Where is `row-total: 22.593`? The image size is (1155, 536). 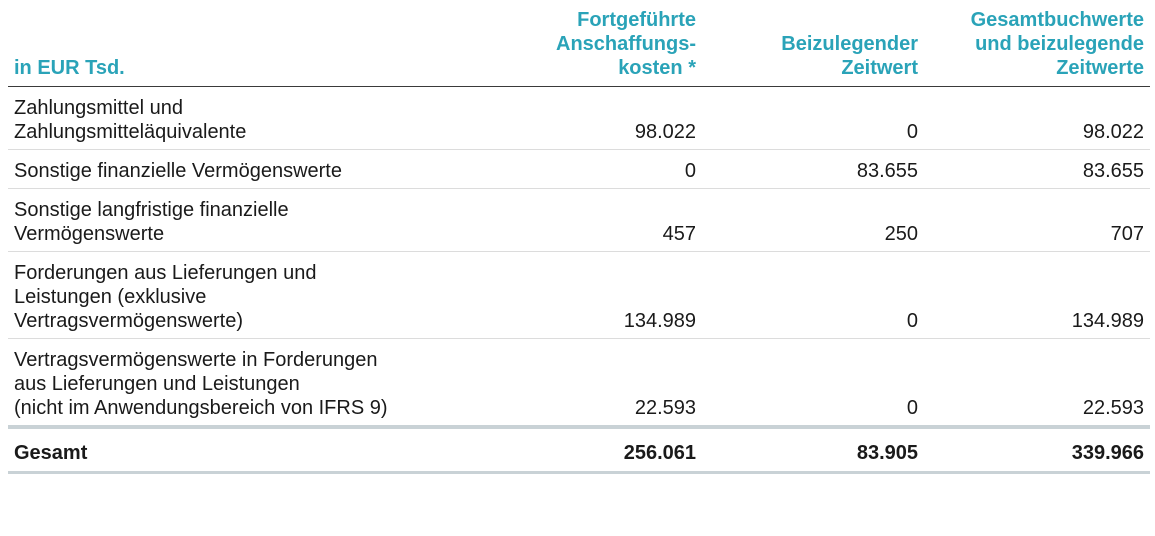 row-total: 22.593 is located at coordinates (1037, 383).